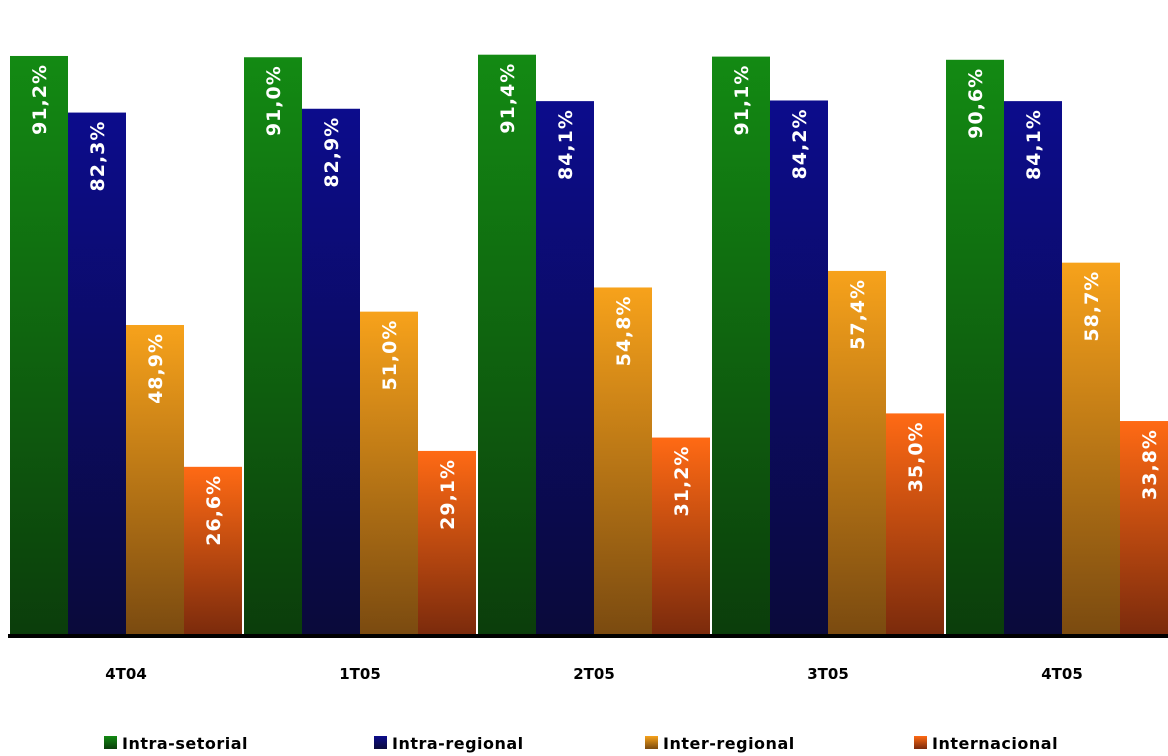  Describe the element at coordinates (975, 348) in the screenshot. I see `bar-intra-setorial-4t05` at that location.